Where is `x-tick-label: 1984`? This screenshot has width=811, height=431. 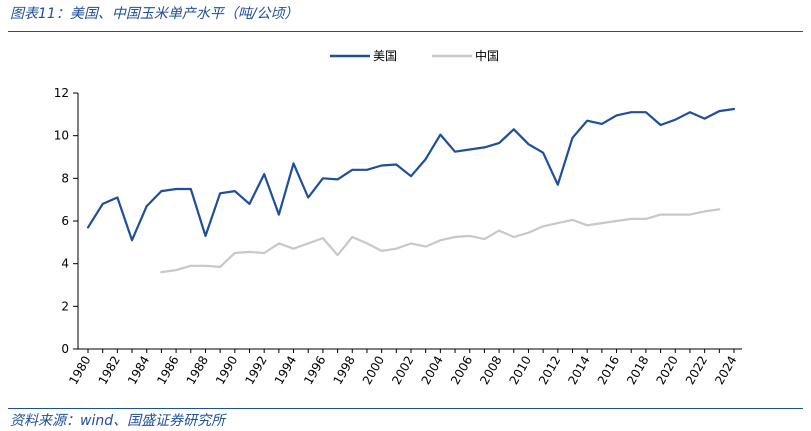
x-tick-label: 1984 is located at coordinates (138, 370).